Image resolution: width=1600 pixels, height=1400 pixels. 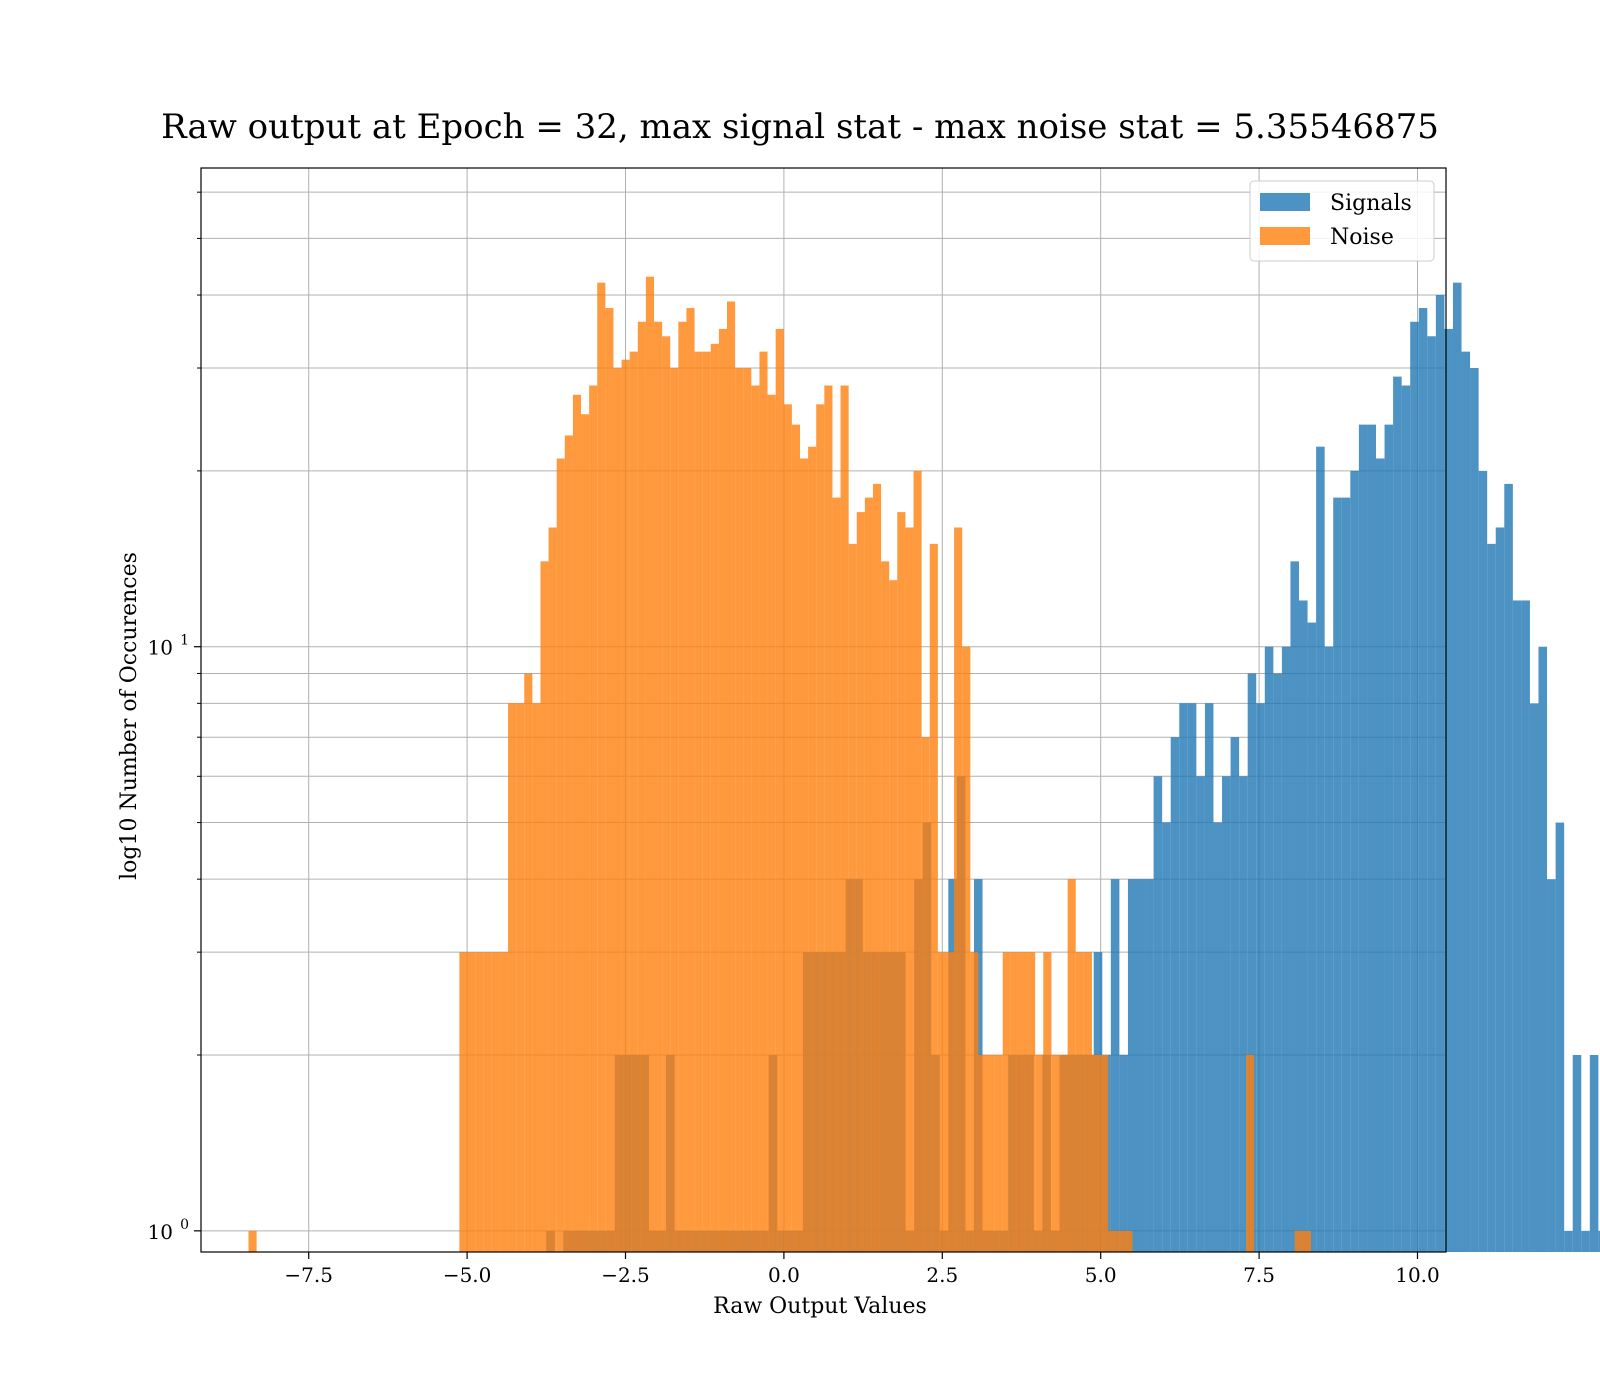 I want to click on x-tick-label: 10.0, so click(x=1417, y=1275).